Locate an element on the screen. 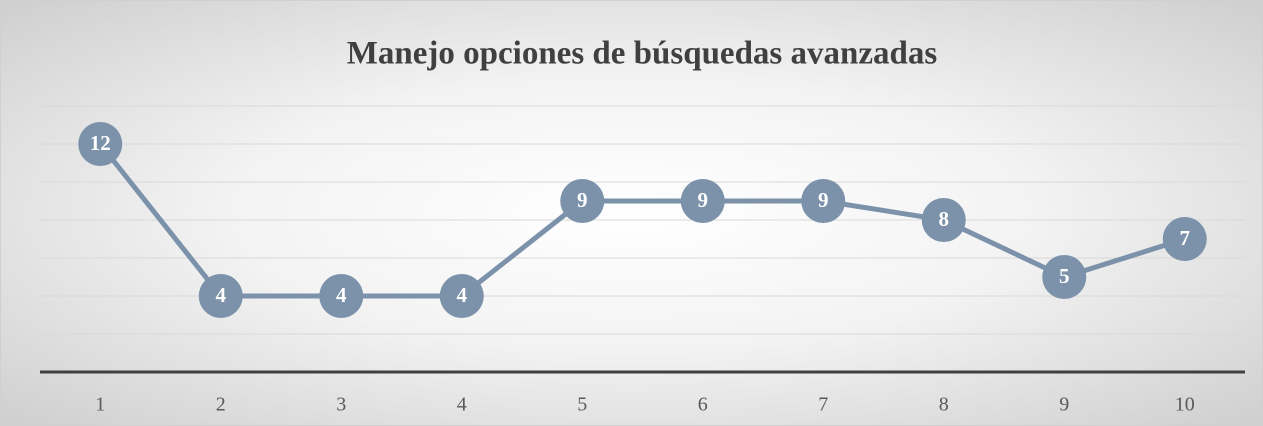 Image resolution: width=1263 pixels, height=426 pixels. x-tick-label: 6 is located at coordinates (703, 405).